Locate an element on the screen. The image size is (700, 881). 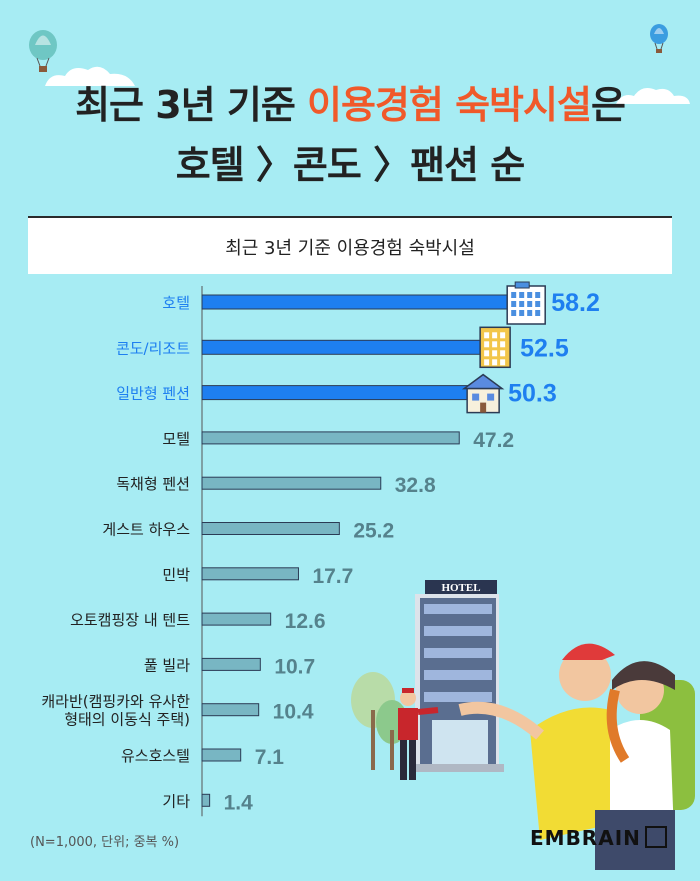
value-label: 50.3 is located at coordinates (532, 394).